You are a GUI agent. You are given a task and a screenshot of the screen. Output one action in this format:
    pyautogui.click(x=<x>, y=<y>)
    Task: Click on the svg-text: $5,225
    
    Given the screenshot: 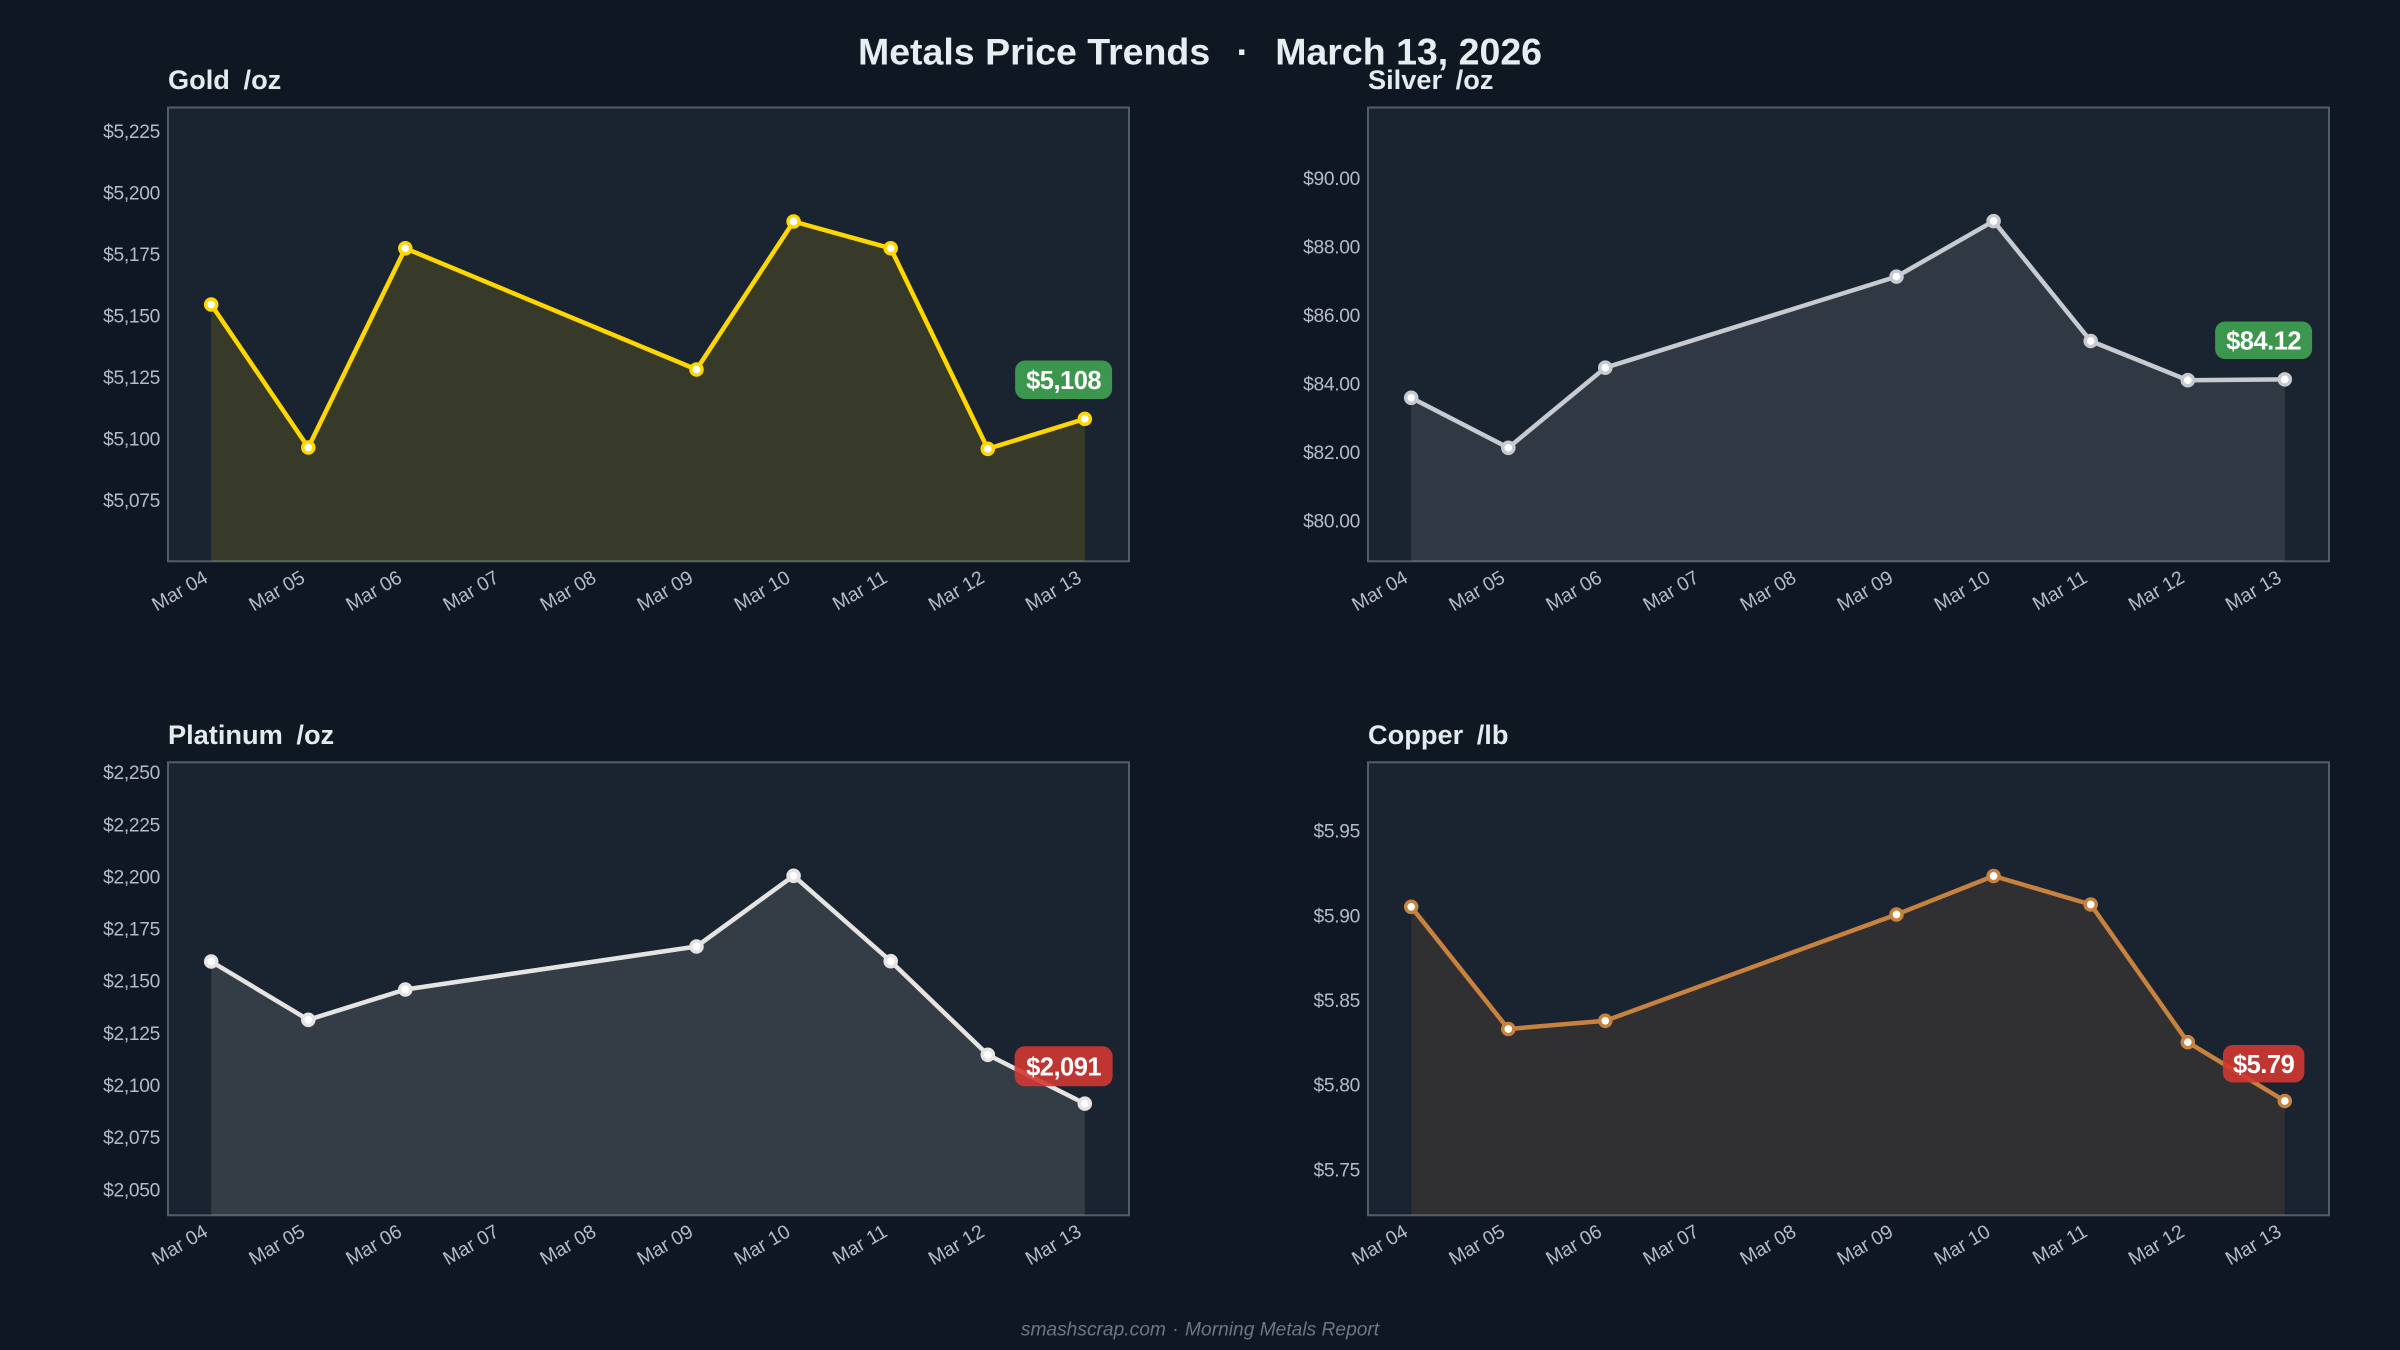 What is the action you would take?
    pyautogui.click(x=131, y=132)
    